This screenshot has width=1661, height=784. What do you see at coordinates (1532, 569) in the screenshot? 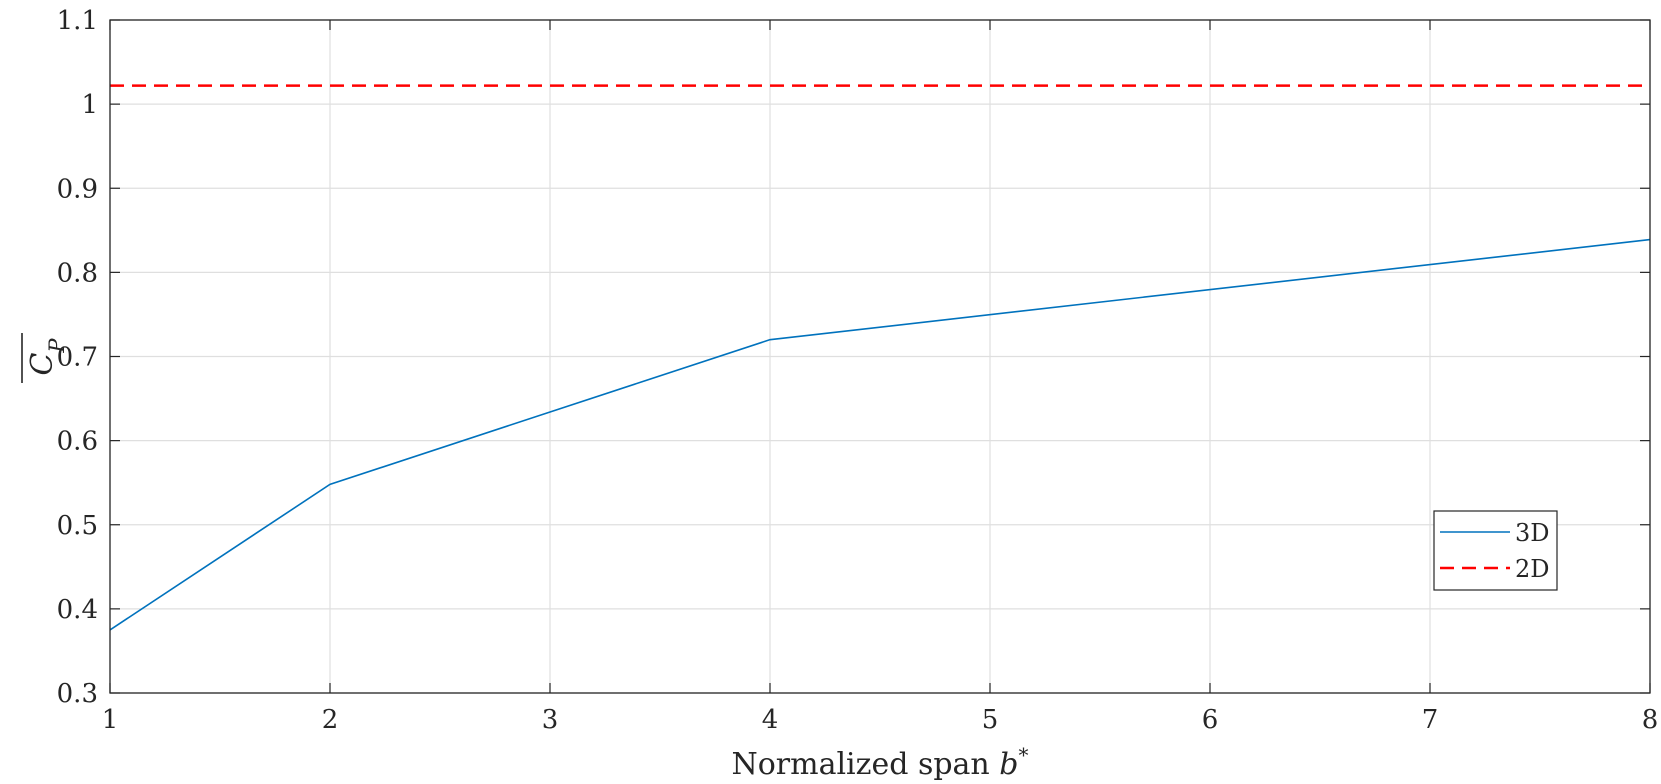
I see `legend-label-2d: 2D` at bounding box center [1532, 569].